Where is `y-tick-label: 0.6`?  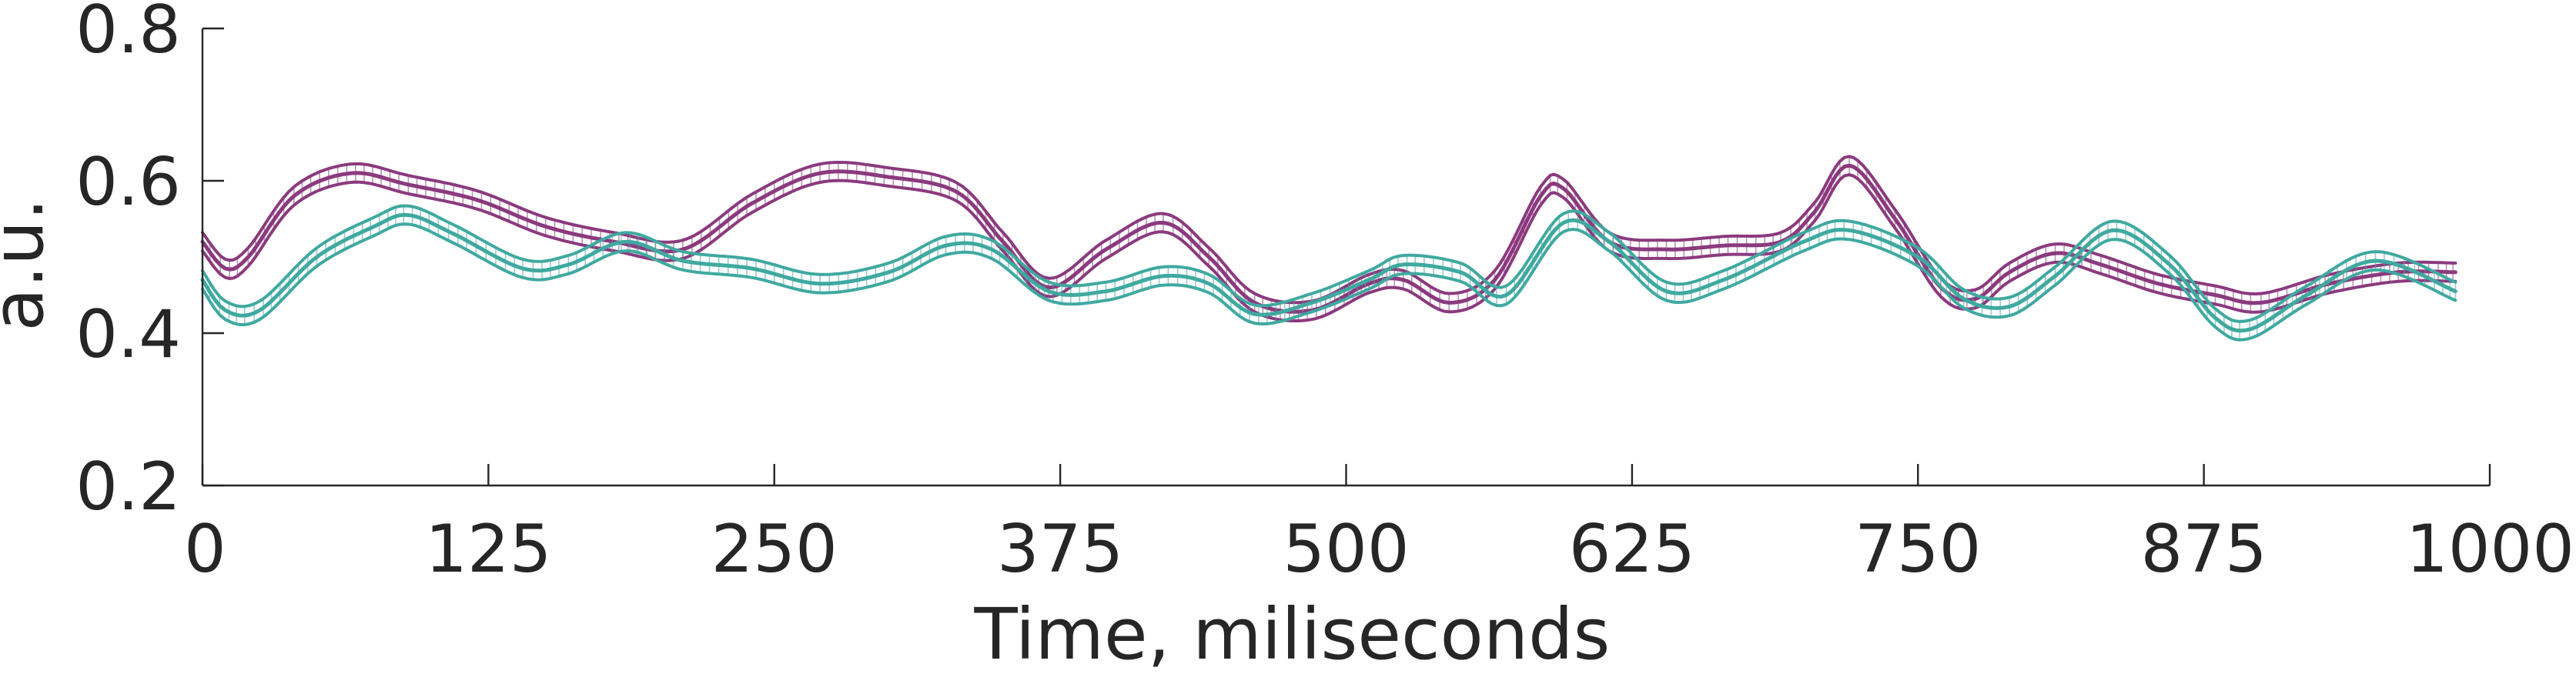 y-tick-label: 0.6 is located at coordinates (128, 183).